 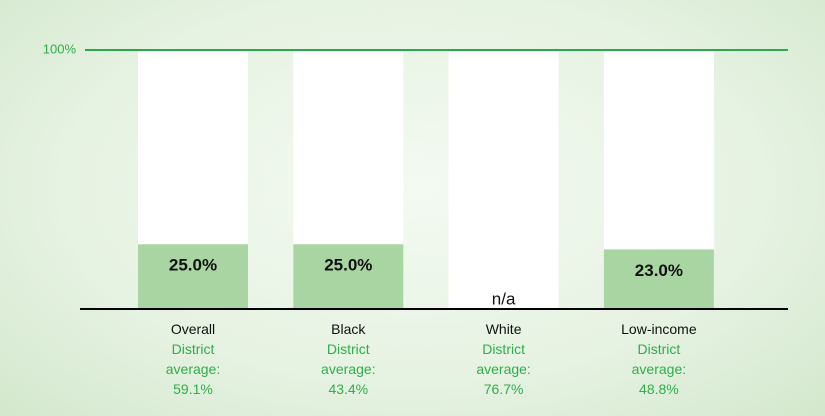 I want to click on category-label: Black, so click(x=348, y=329).